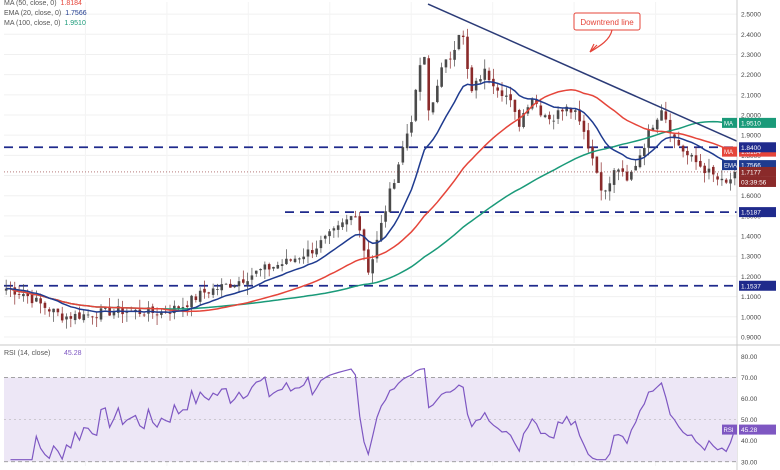 This screenshot has width=780, height=470. Describe the element at coordinates (757, 122) in the screenshot. I see `ma100-tag-value-bg` at that location.